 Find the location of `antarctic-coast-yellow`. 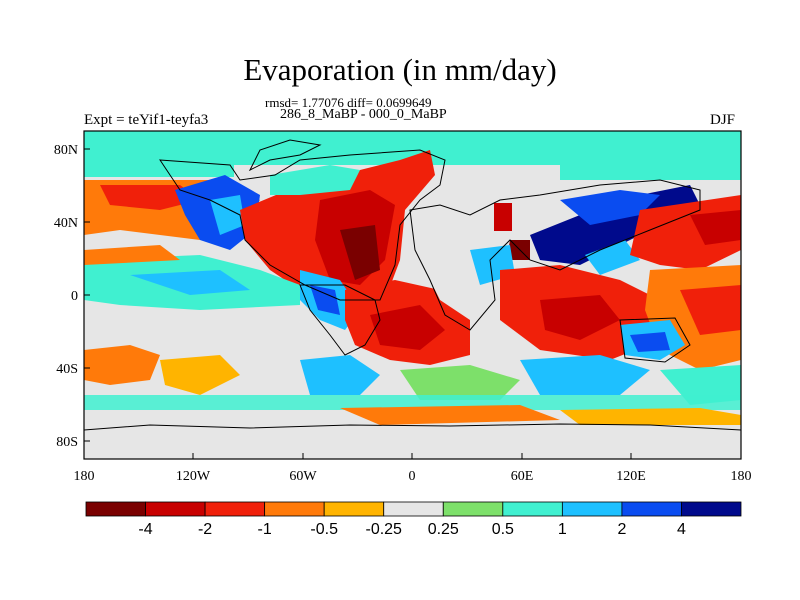

antarctic-coast-yellow is located at coordinates (650, 416).